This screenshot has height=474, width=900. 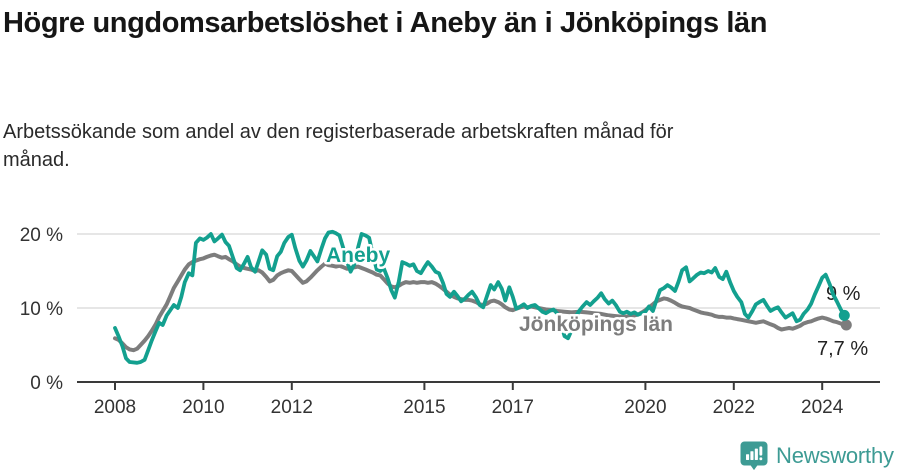 I want to click on y-tick-label: 10 %, so click(x=41, y=309).